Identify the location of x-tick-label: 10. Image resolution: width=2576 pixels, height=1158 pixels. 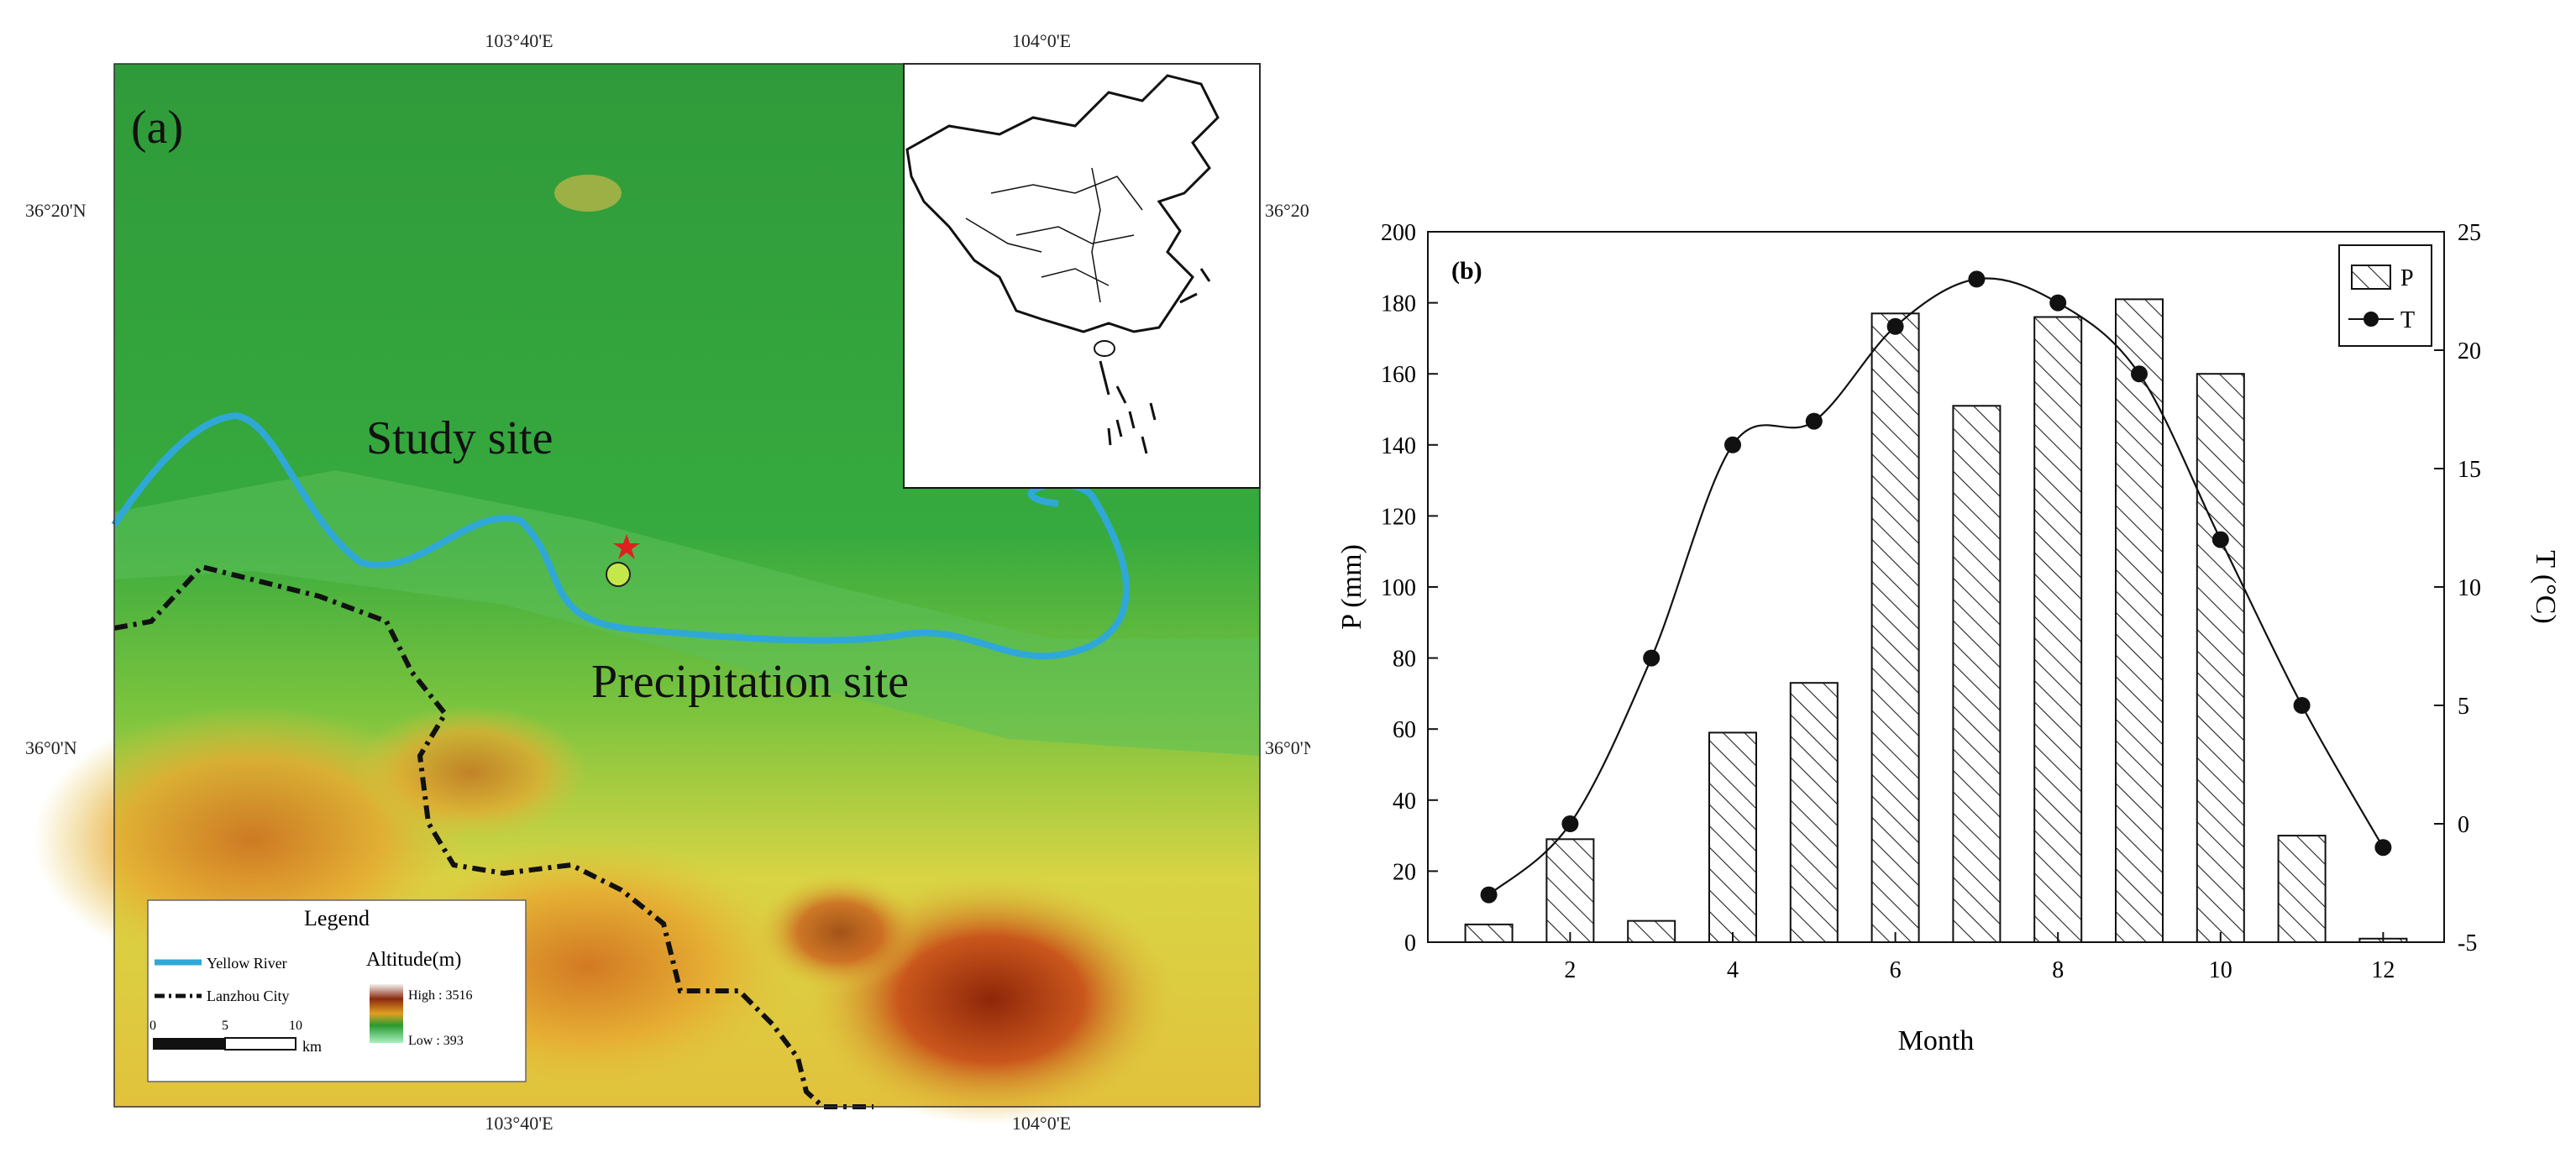
(2220, 970).